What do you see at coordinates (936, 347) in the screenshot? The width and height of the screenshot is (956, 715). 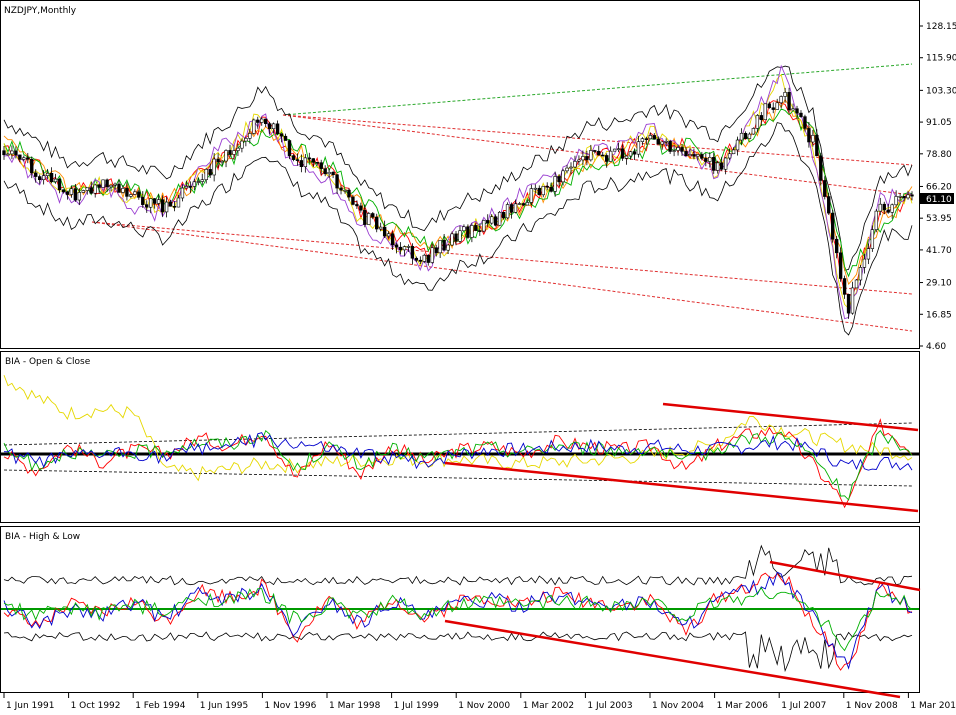 I see `y-tick-label: 4.60` at bounding box center [936, 347].